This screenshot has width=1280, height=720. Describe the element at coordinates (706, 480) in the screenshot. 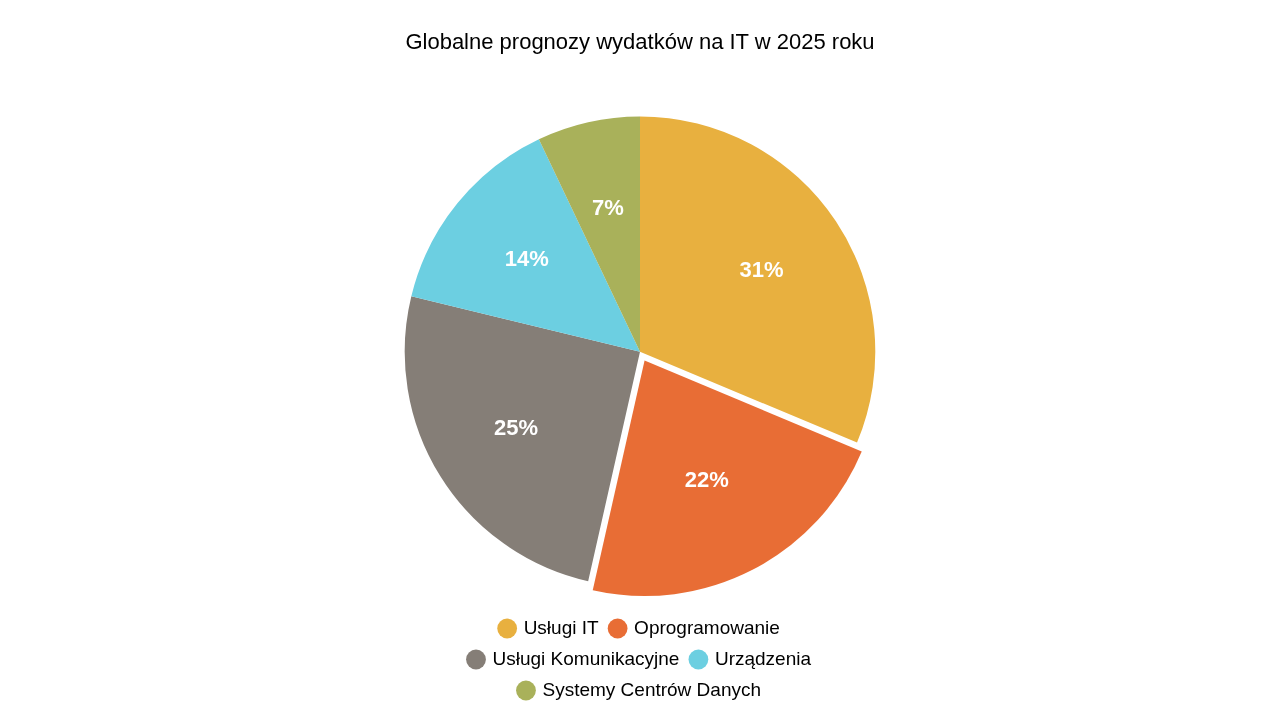

I see `data-label: 22%` at that location.